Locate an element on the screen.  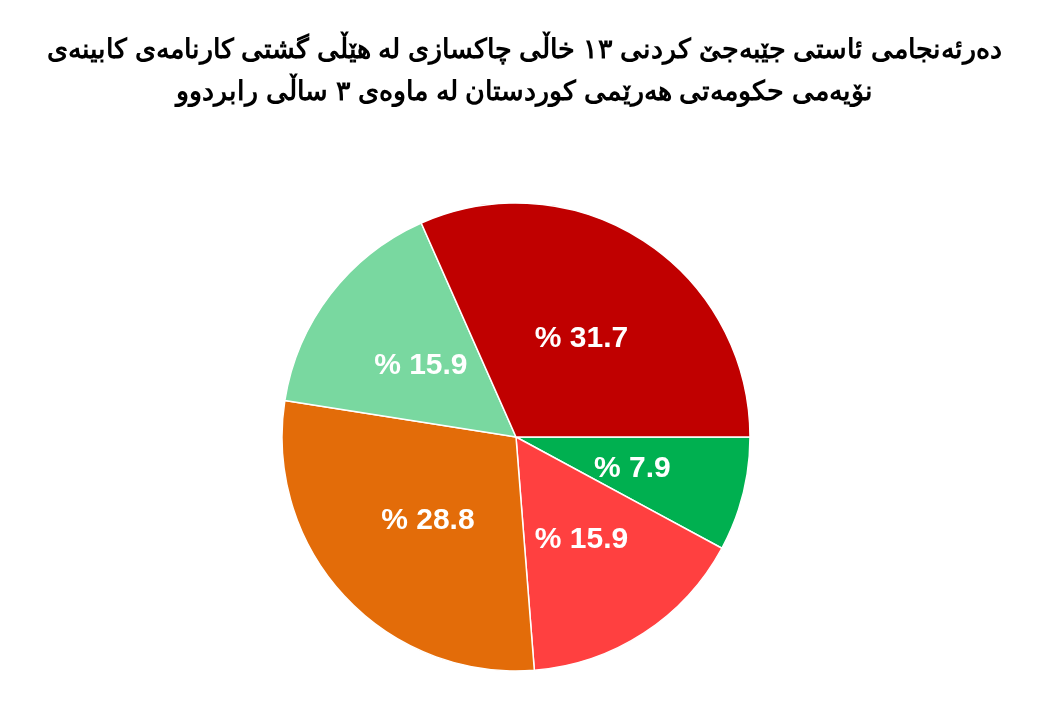
data-label: % 28.8 is located at coordinates (428, 518).